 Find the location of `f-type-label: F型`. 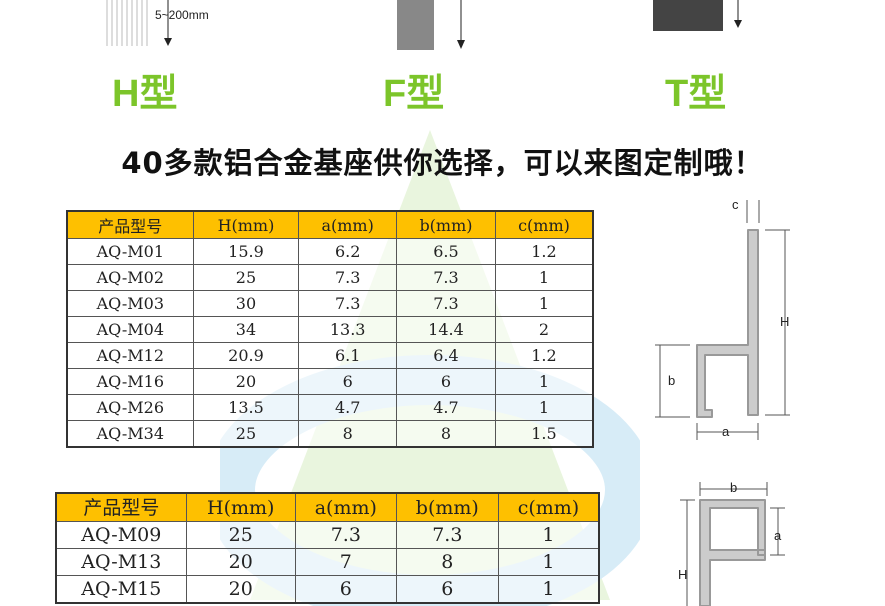

f-type-label: F型 is located at coordinates (414, 94).